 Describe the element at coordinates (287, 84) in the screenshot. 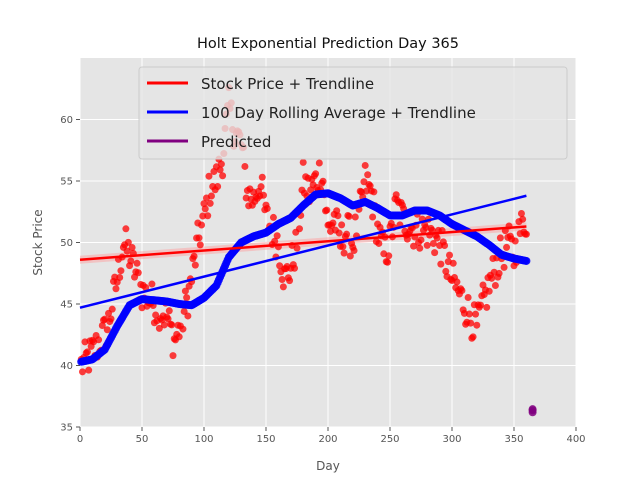

I see `legend-label-stock: Stock Price + Trendline` at that location.